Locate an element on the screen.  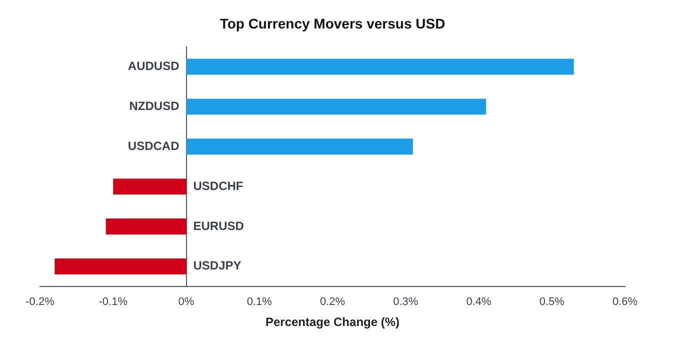
x-tick-label: 0.1% is located at coordinates (259, 302).